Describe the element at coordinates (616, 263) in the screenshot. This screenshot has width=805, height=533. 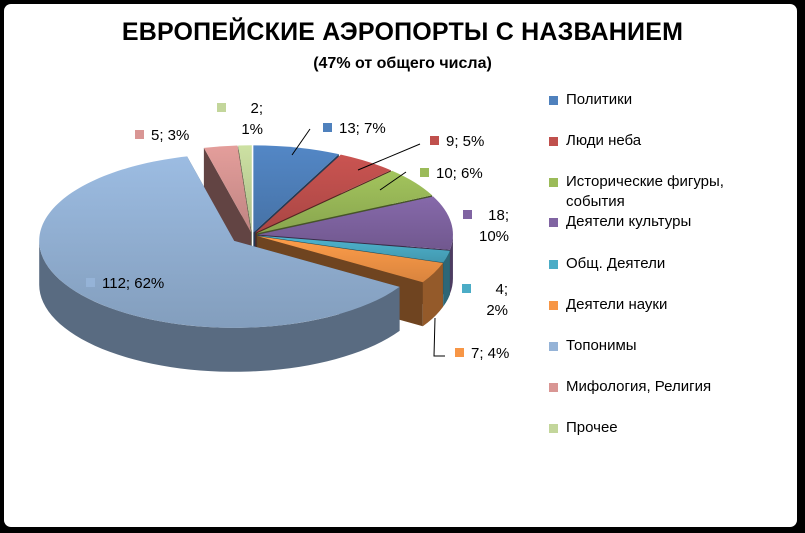
I see `legend-label-4: Общ. Деятели` at that location.